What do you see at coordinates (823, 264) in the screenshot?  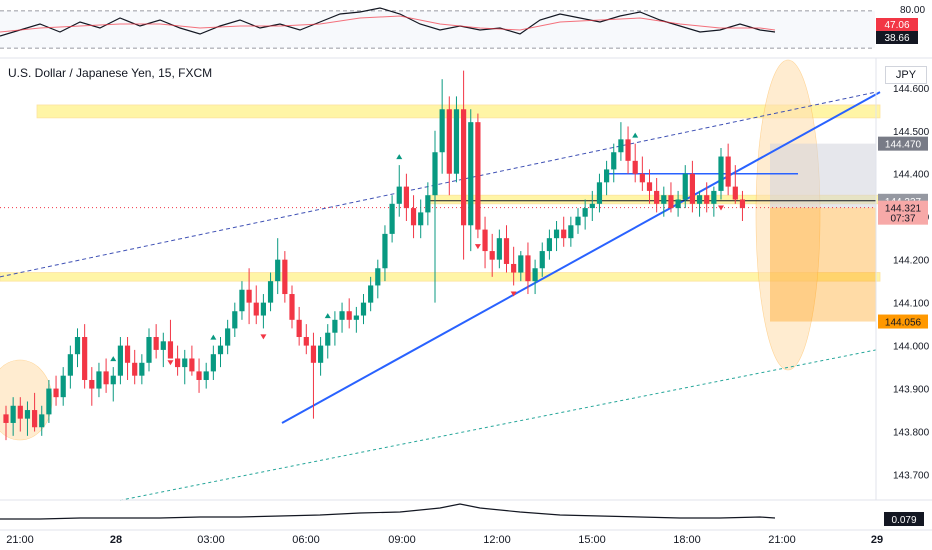 I see `target-box` at bounding box center [823, 264].